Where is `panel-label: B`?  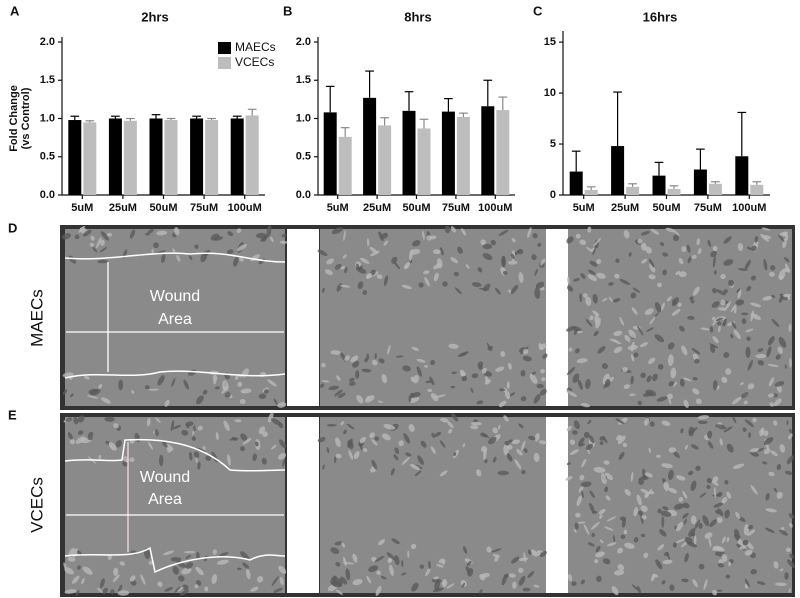 panel-label: B is located at coordinates (287, 10).